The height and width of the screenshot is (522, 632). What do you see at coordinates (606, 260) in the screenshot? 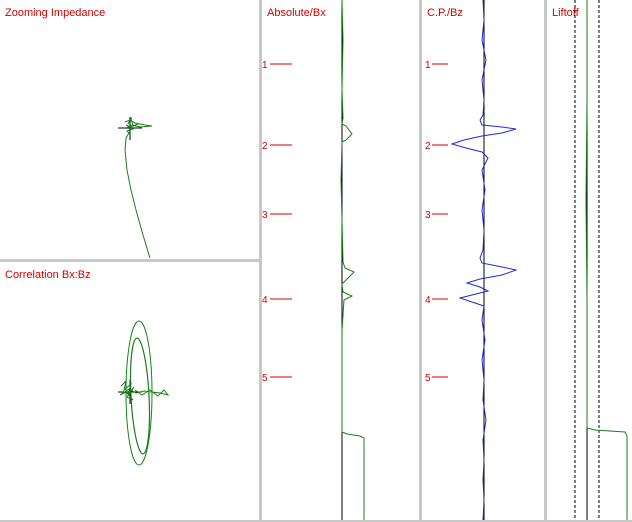
I see `liftoff-trace` at bounding box center [606, 260].